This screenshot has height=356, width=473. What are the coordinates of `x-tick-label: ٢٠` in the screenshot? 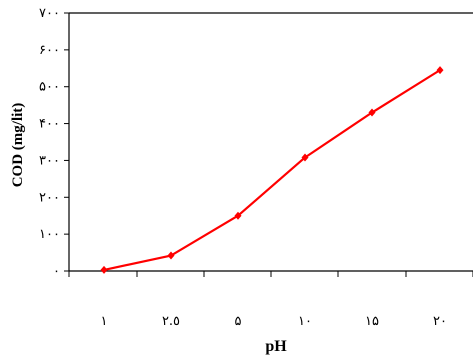 It's located at (440, 321).